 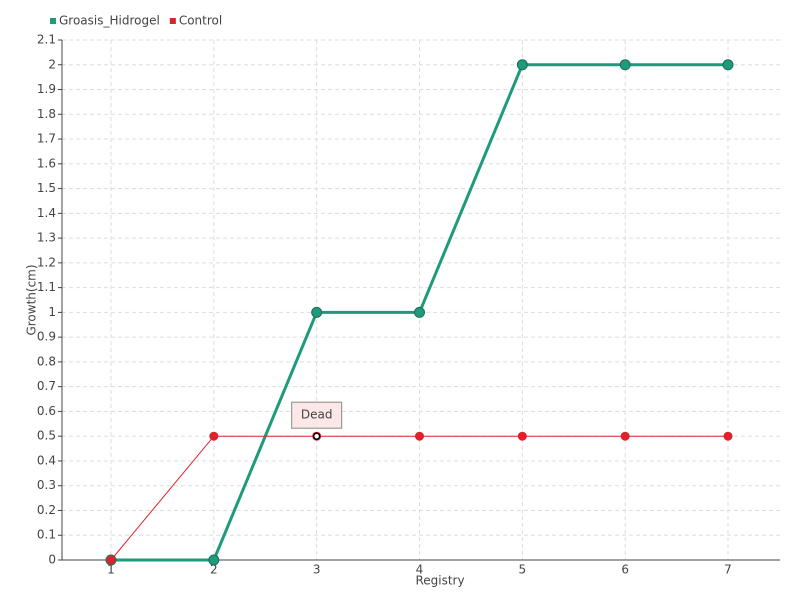 What do you see at coordinates (46, 386) in the screenshot?
I see `y-tick-label: 0.7` at bounding box center [46, 386].